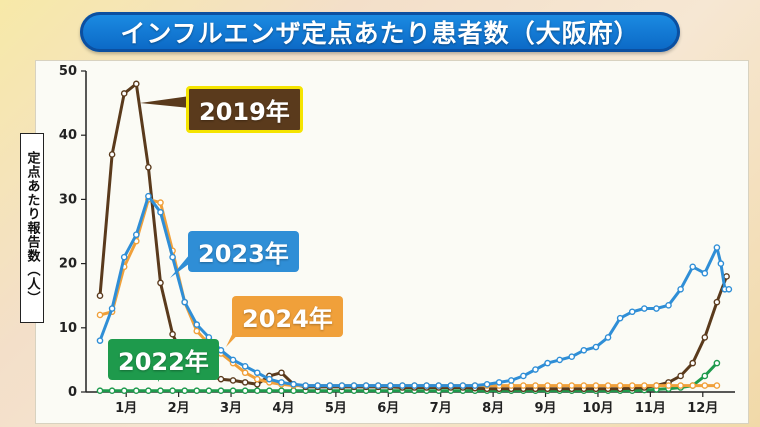 This screenshot has height=427, width=760. Describe the element at coordinates (702, 408) in the screenshot. I see `x-tick-label: 12月` at that location.